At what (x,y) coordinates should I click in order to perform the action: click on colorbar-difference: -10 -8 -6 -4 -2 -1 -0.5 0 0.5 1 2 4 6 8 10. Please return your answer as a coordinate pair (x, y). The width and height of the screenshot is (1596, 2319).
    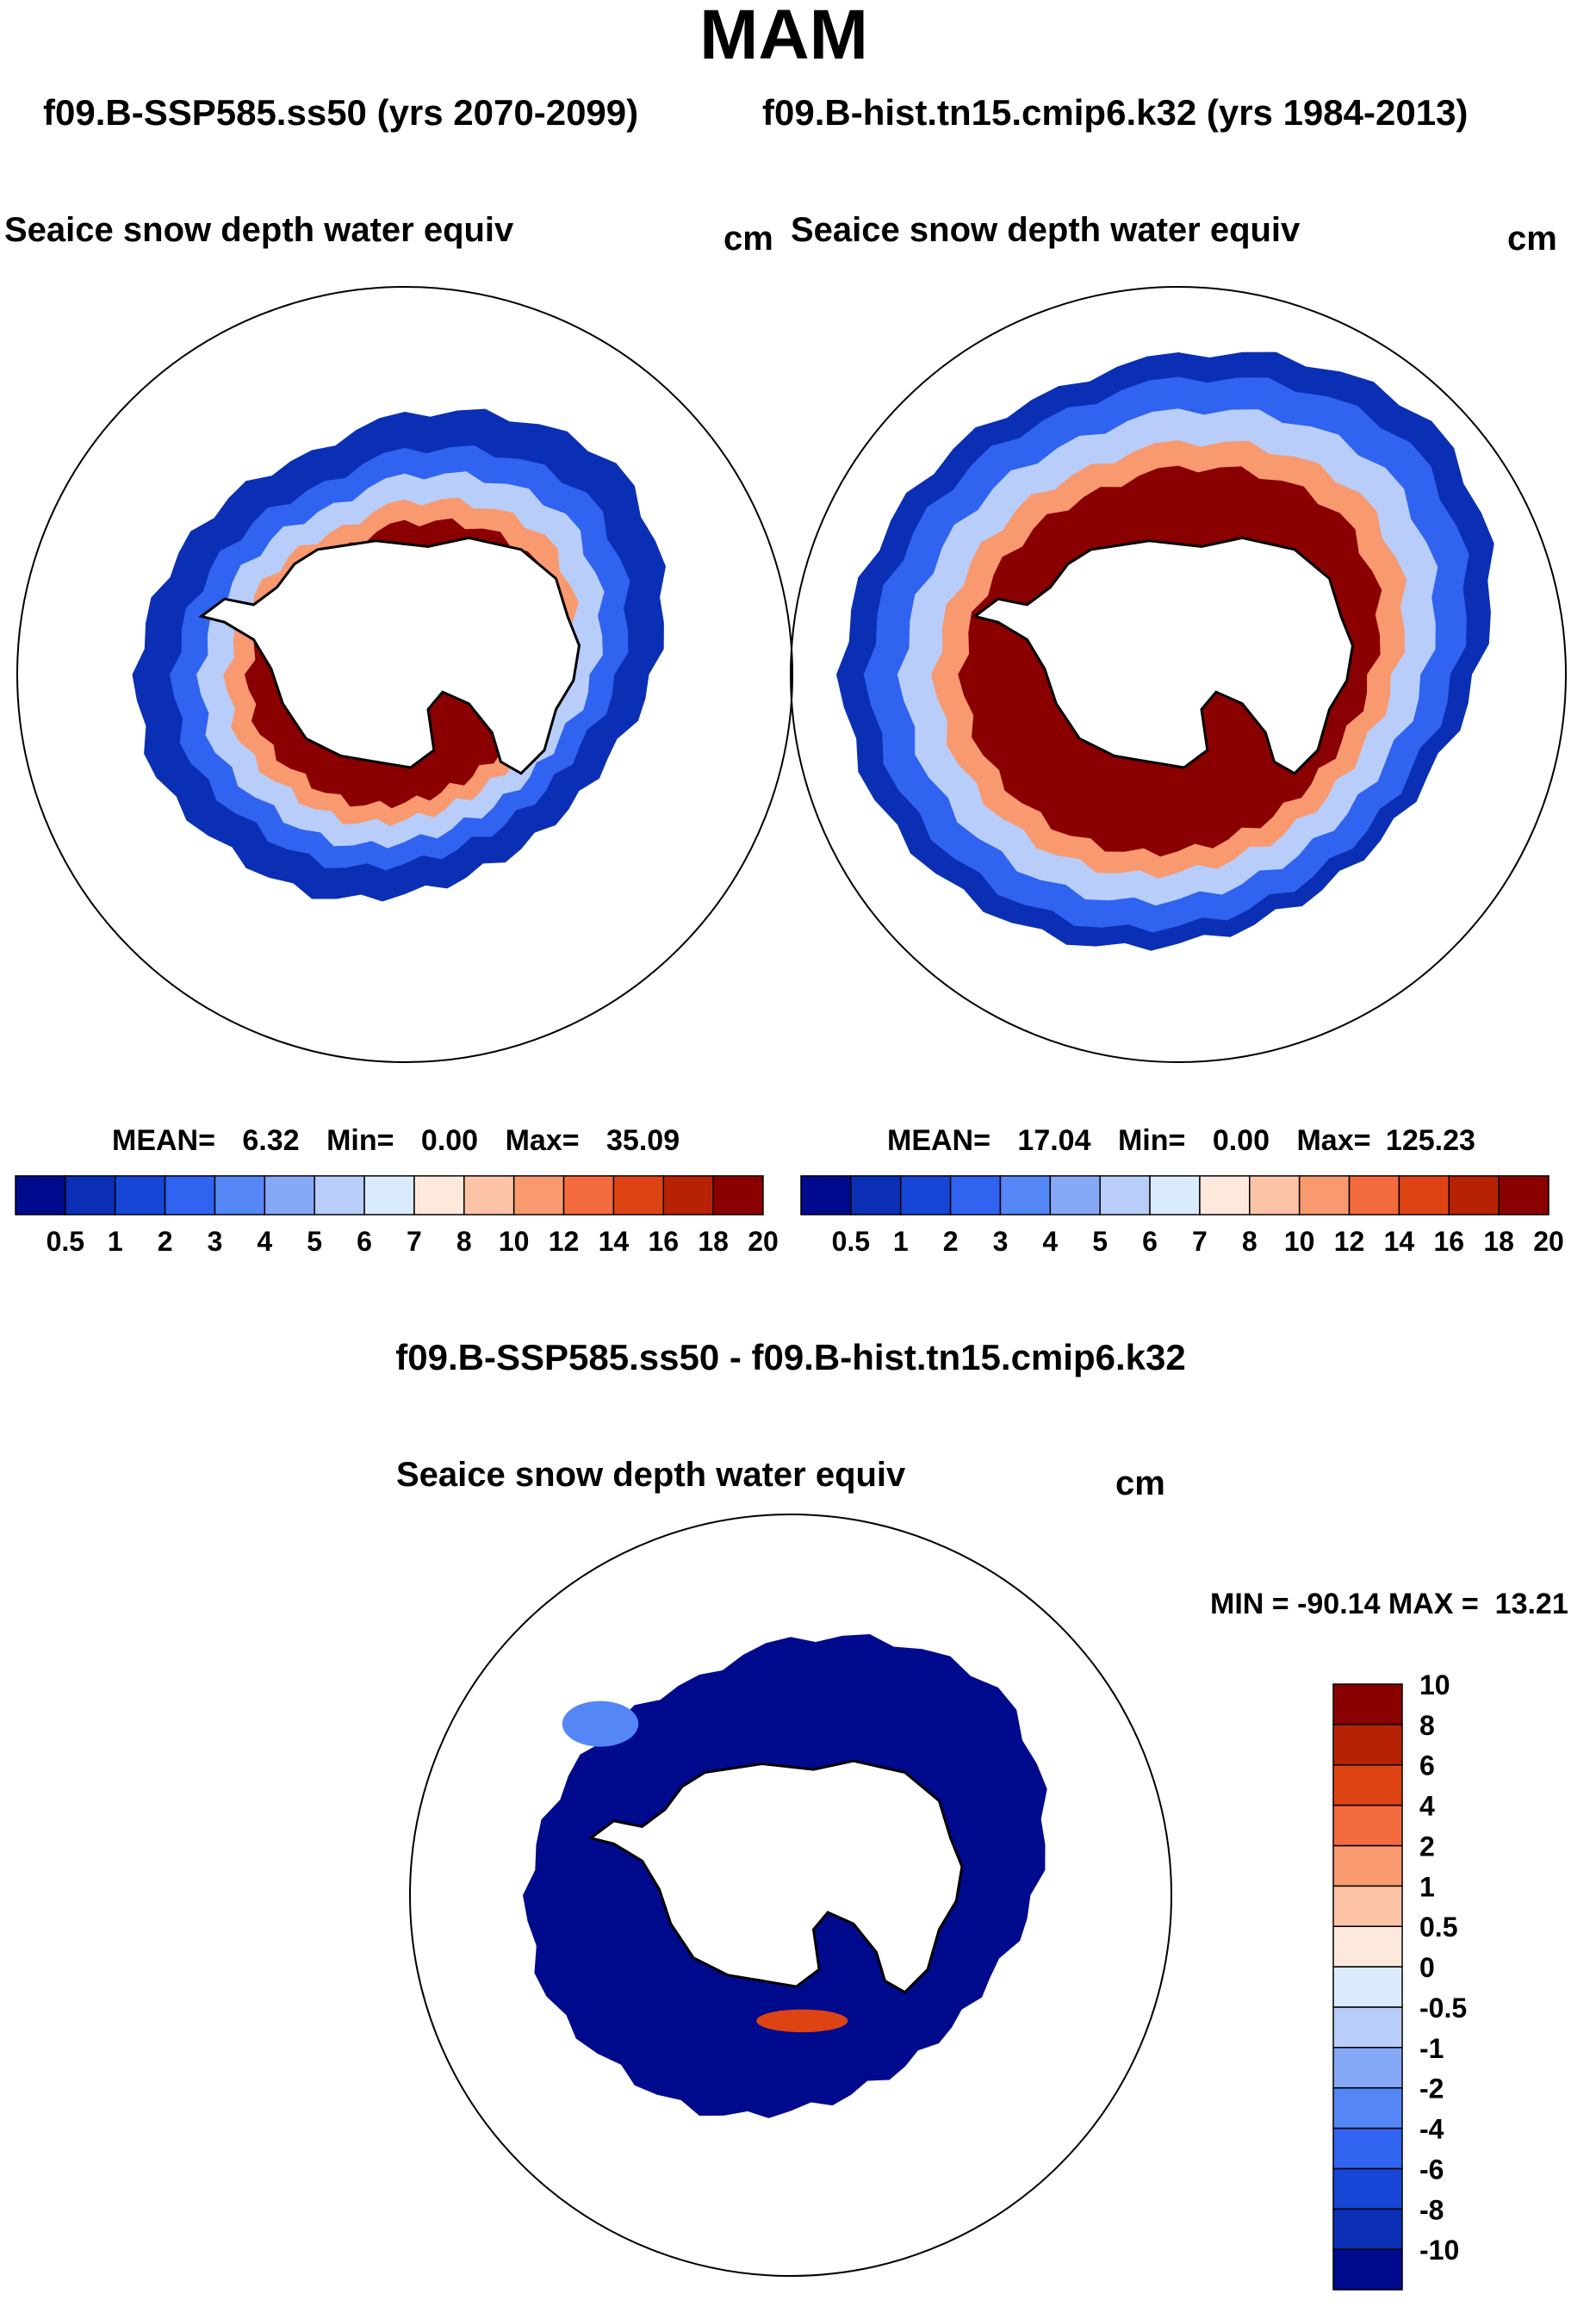
    Looking at the image, I should click on (1399, 1980).